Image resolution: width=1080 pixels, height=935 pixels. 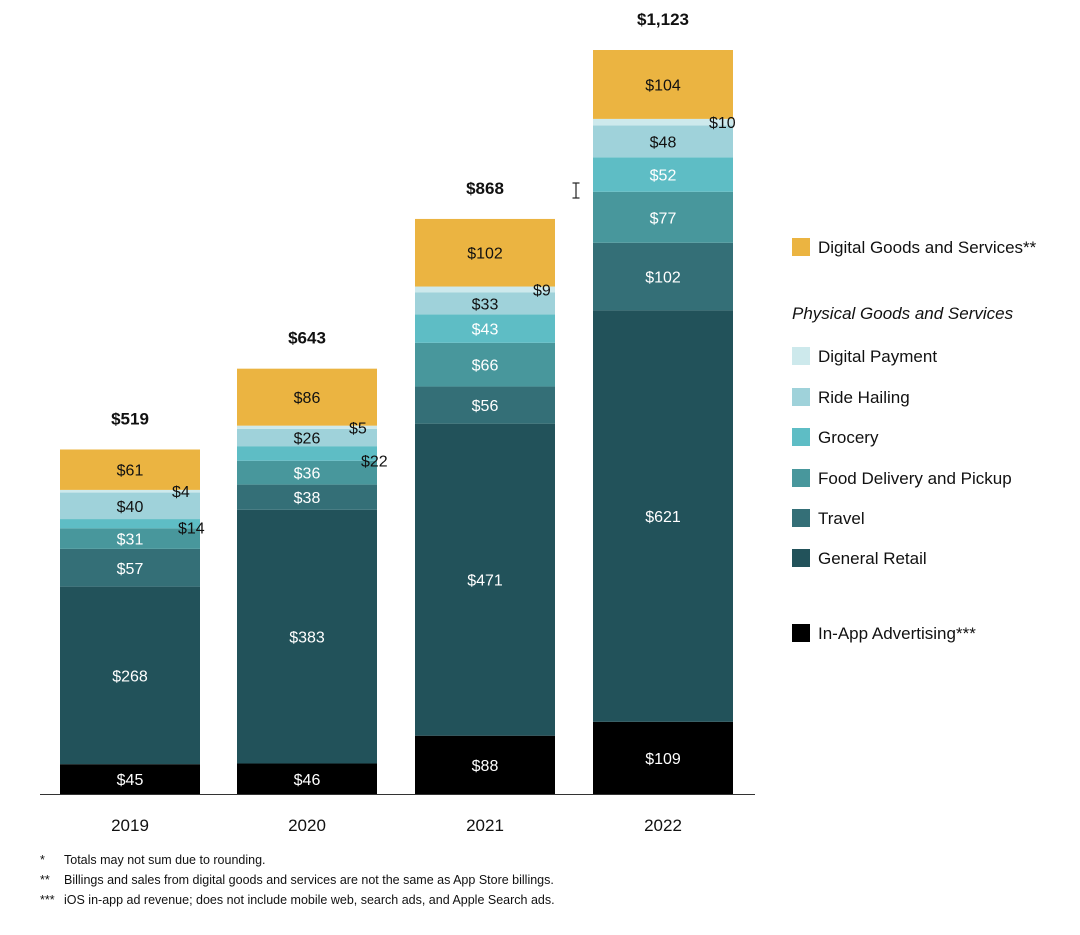 I want to click on bar-segment-travel-2021, so click(x=485, y=405).